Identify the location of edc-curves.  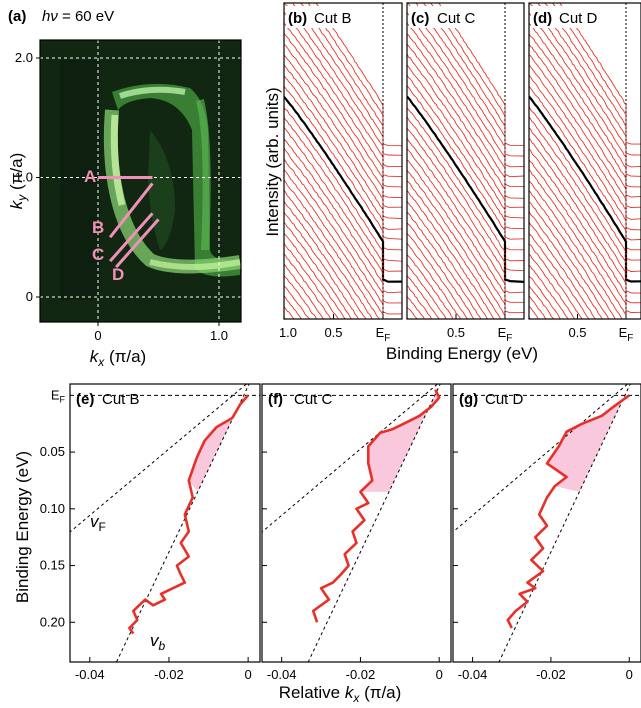
(465, 161).